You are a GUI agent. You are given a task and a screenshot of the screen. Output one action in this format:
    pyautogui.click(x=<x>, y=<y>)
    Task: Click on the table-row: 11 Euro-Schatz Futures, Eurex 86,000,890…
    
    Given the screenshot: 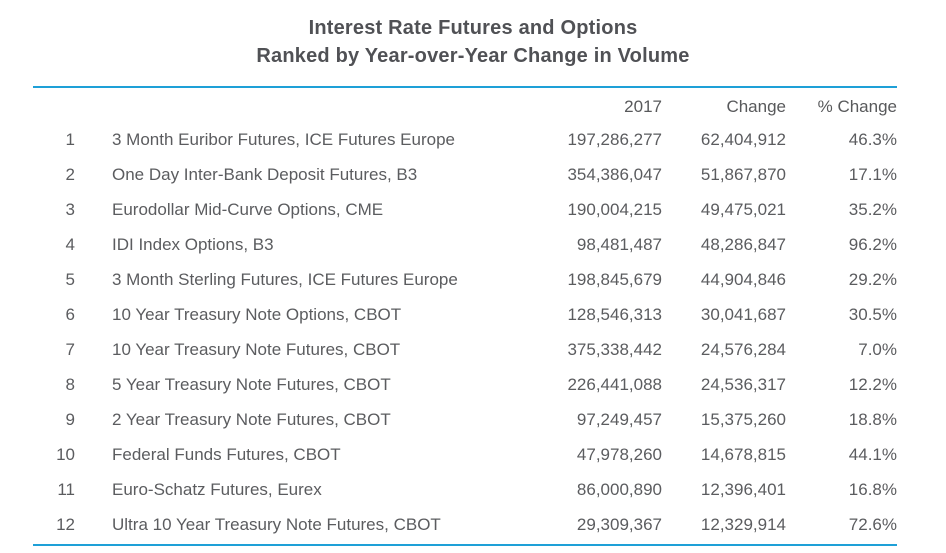 What is the action you would take?
    pyautogui.click(x=465, y=489)
    